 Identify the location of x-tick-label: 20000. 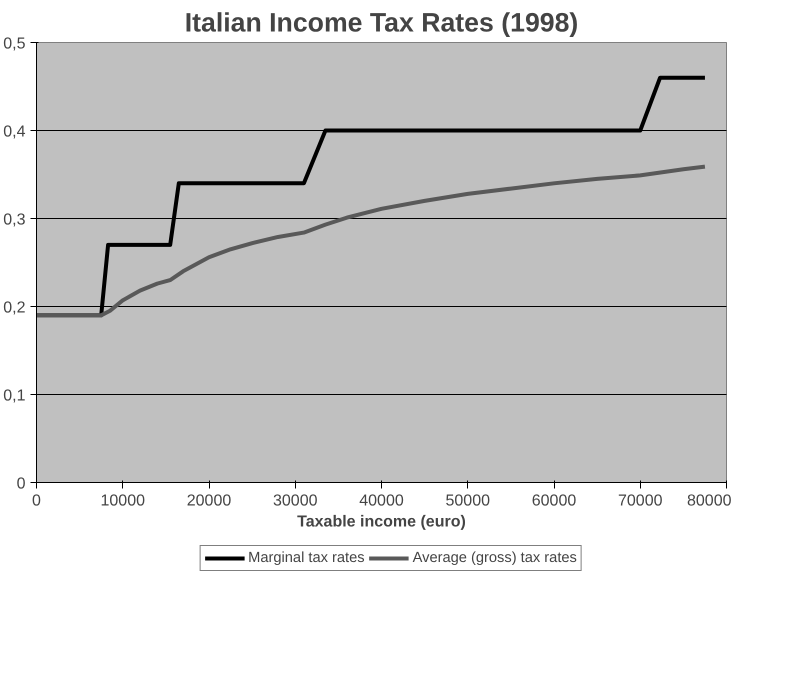
(209, 501).